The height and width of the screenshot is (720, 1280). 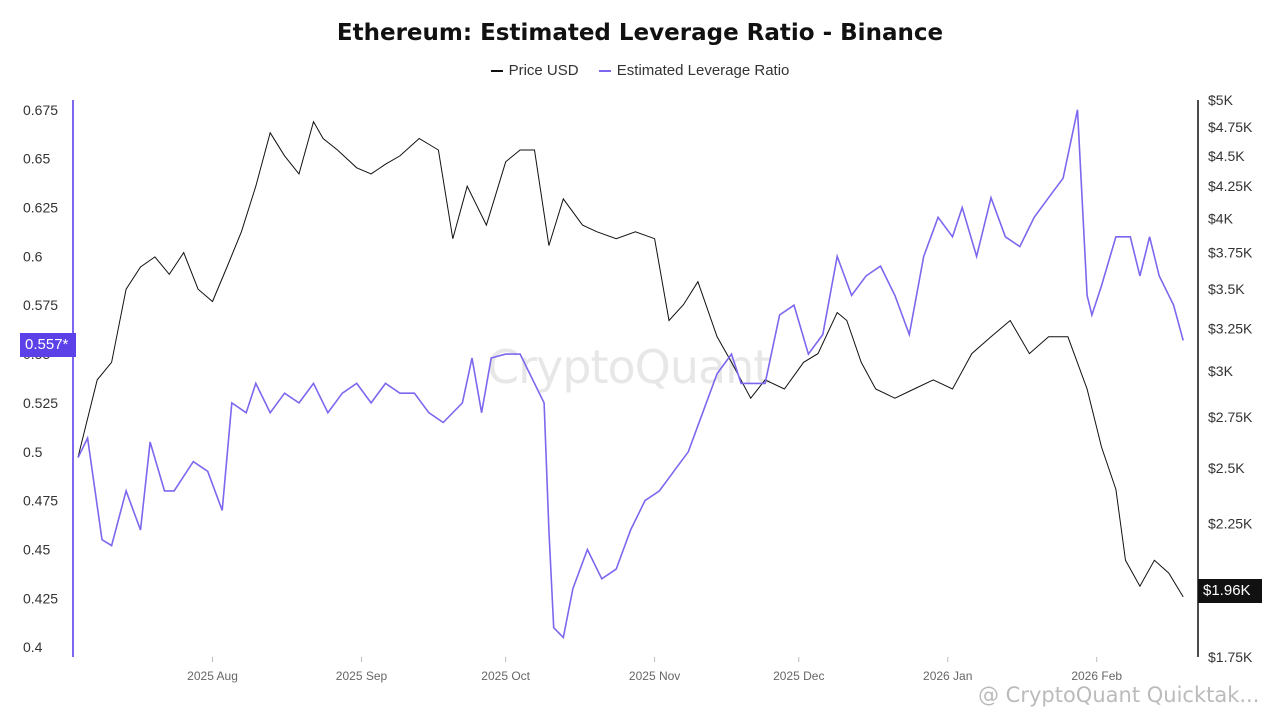 What do you see at coordinates (33, 452) in the screenshot?
I see `left-tick-label: 0.5` at bounding box center [33, 452].